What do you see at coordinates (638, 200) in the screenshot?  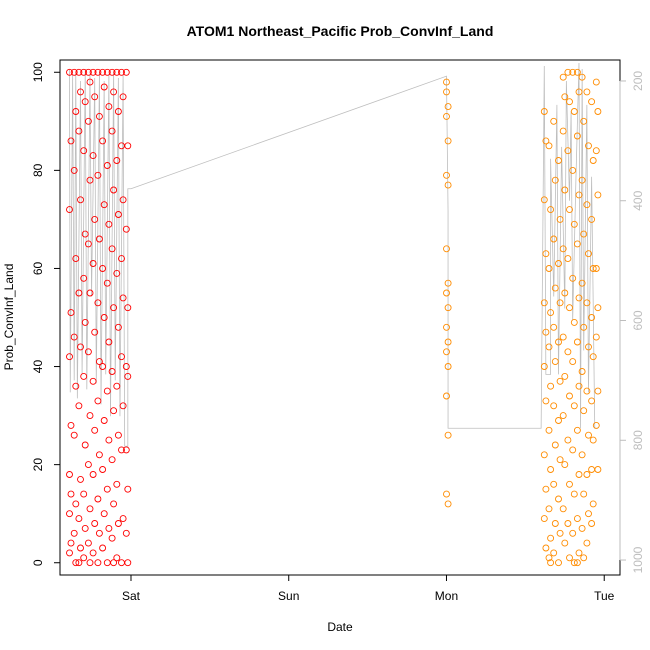 I see `y2-tick-label: 400` at bounding box center [638, 200].